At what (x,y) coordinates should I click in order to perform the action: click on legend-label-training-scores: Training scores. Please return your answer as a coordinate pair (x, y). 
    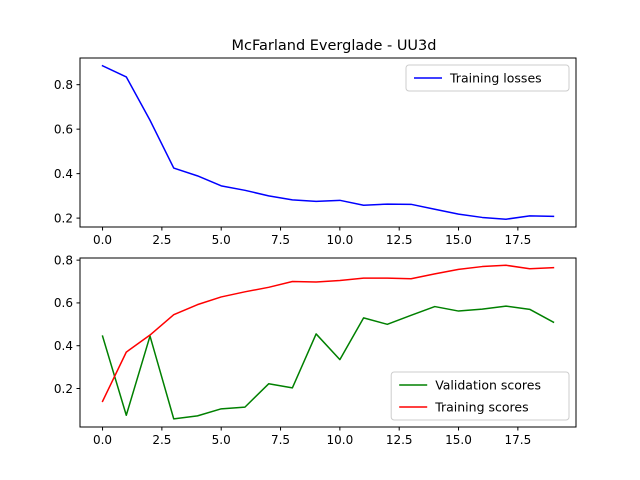
    Looking at the image, I should click on (481, 407).